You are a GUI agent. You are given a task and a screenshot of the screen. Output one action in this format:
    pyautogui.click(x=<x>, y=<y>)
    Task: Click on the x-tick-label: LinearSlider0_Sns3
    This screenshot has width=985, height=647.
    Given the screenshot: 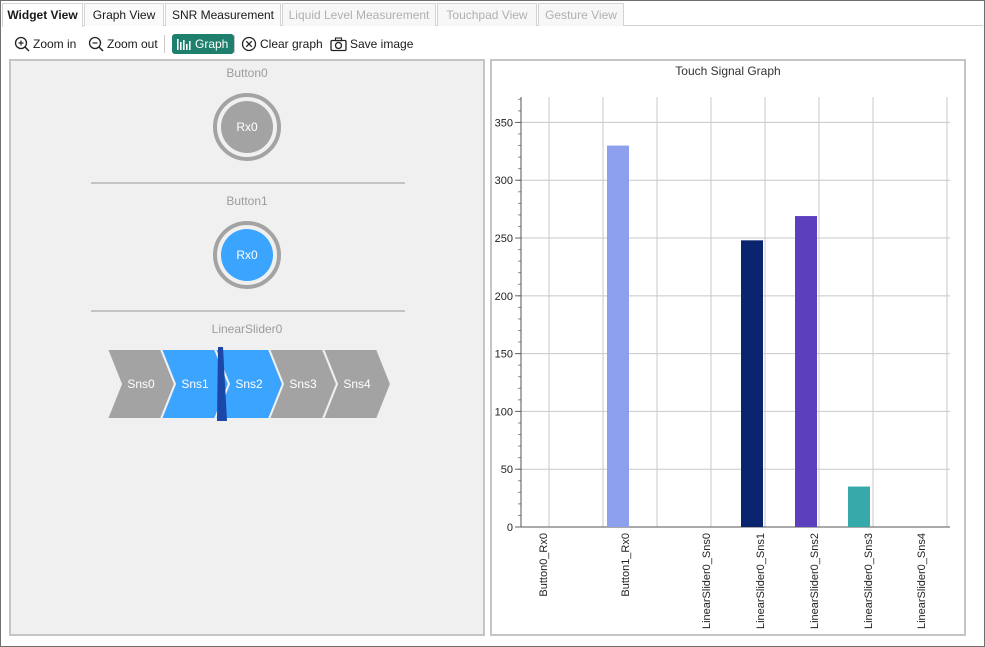 What is the action you would take?
    pyautogui.click(x=869, y=581)
    